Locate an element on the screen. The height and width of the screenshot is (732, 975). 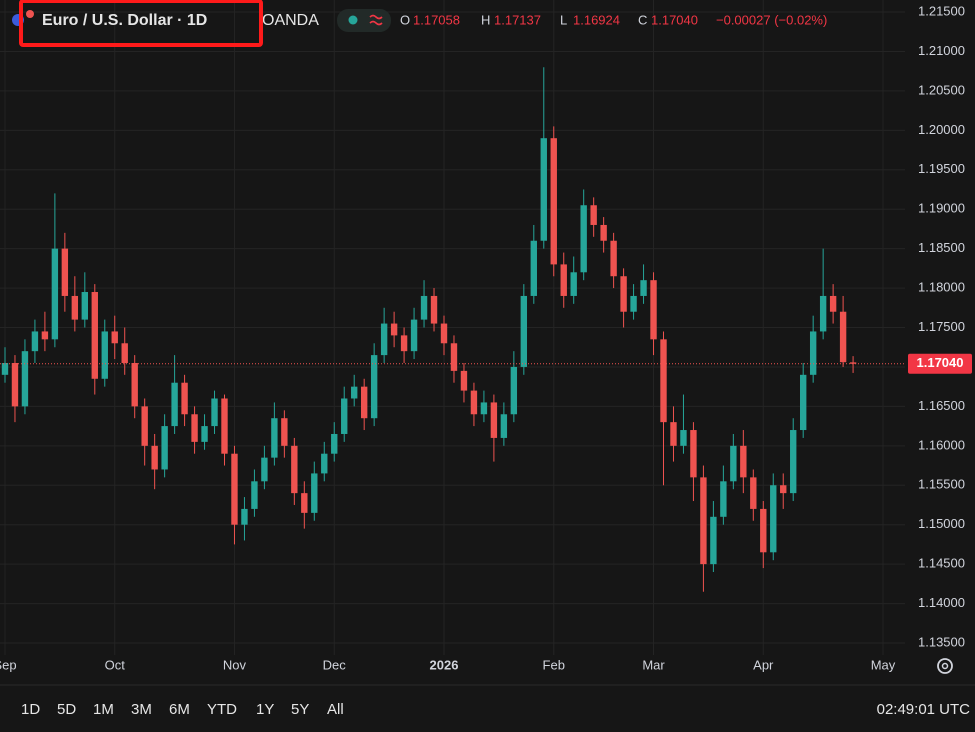
gear-center is located at coordinates (945, 666).